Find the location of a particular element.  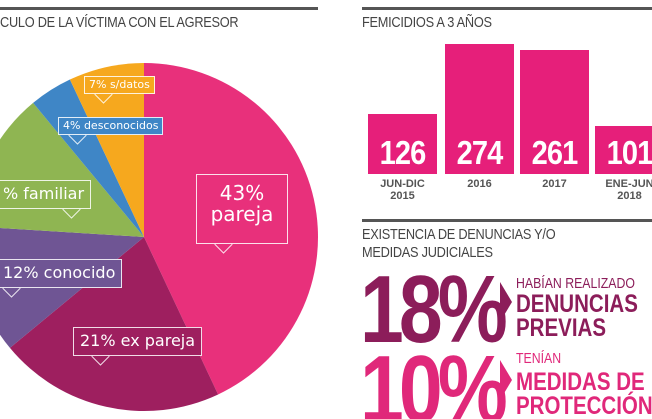

stat-18-value: 18% is located at coordinates (434, 309).